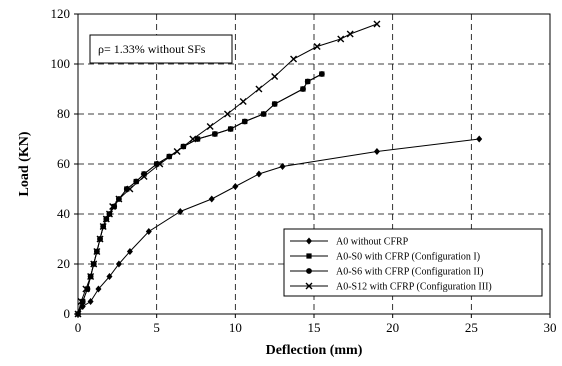 Image resolution: width=562 pixels, height=366 pixels. I want to click on legend-item: A0-S6 with CFRP (Configuration II), so click(386, 272).